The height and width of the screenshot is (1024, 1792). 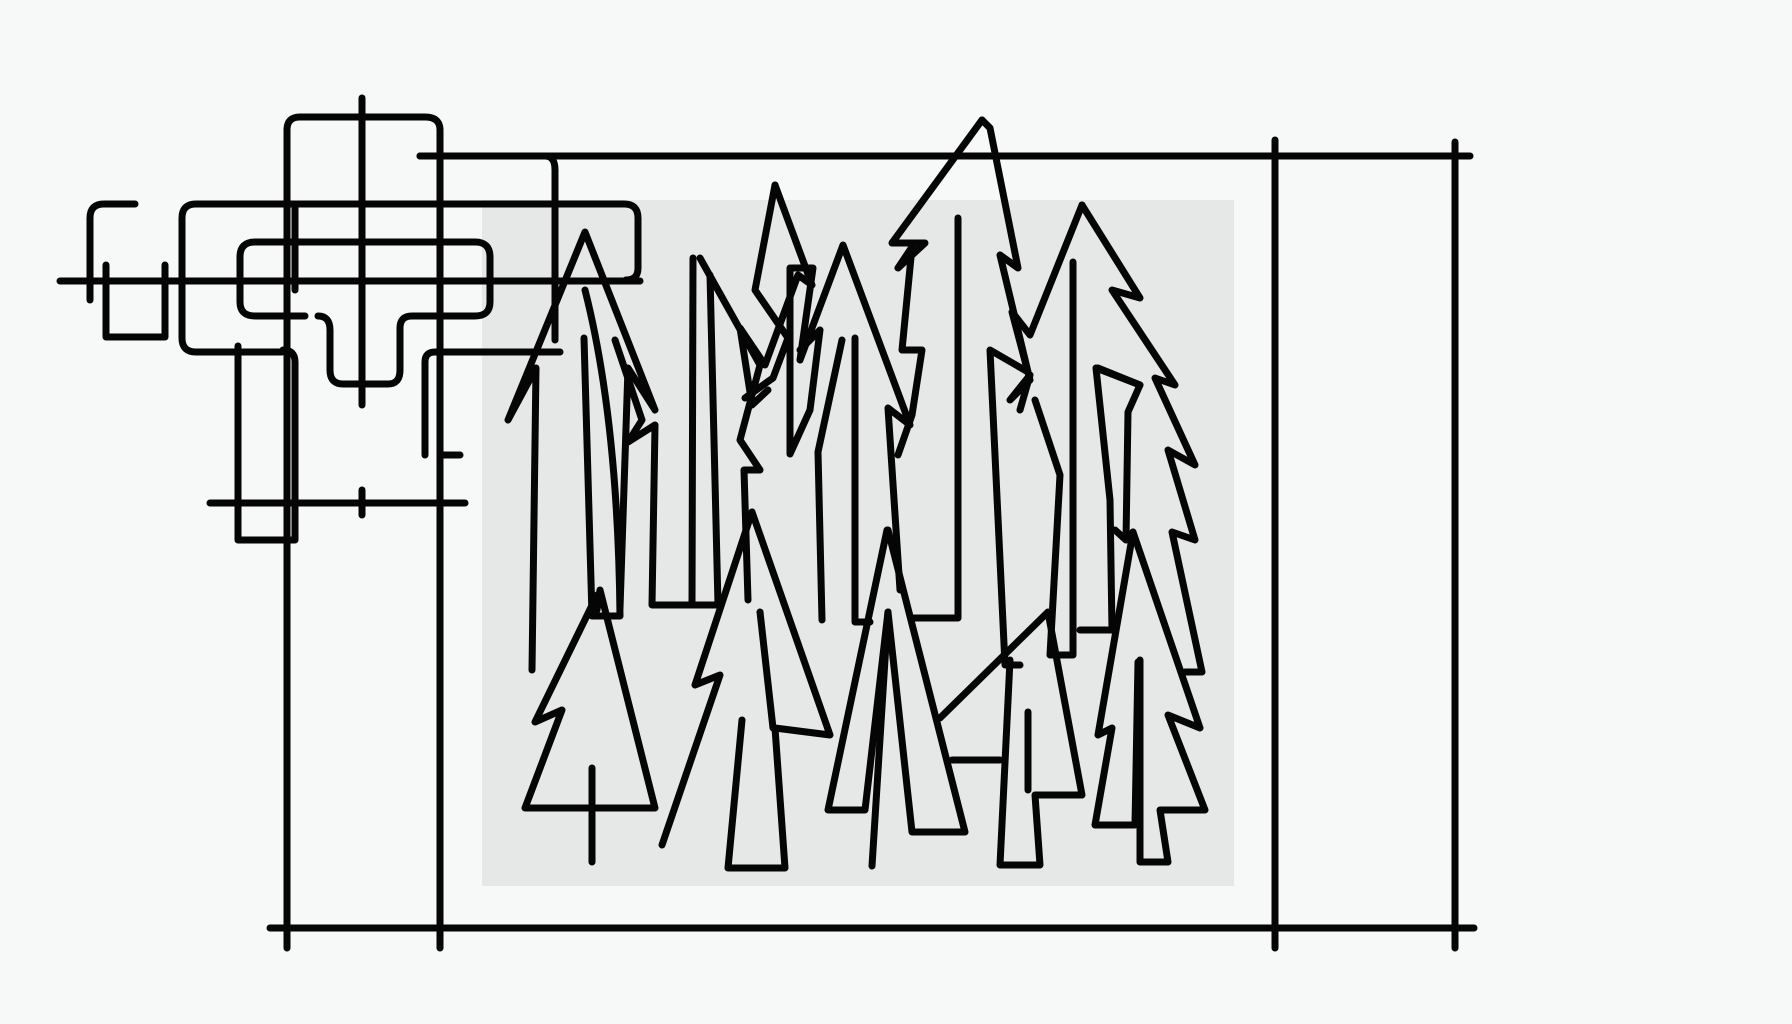 I want to click on bracket-mechanism, so click(x=350, y=319).